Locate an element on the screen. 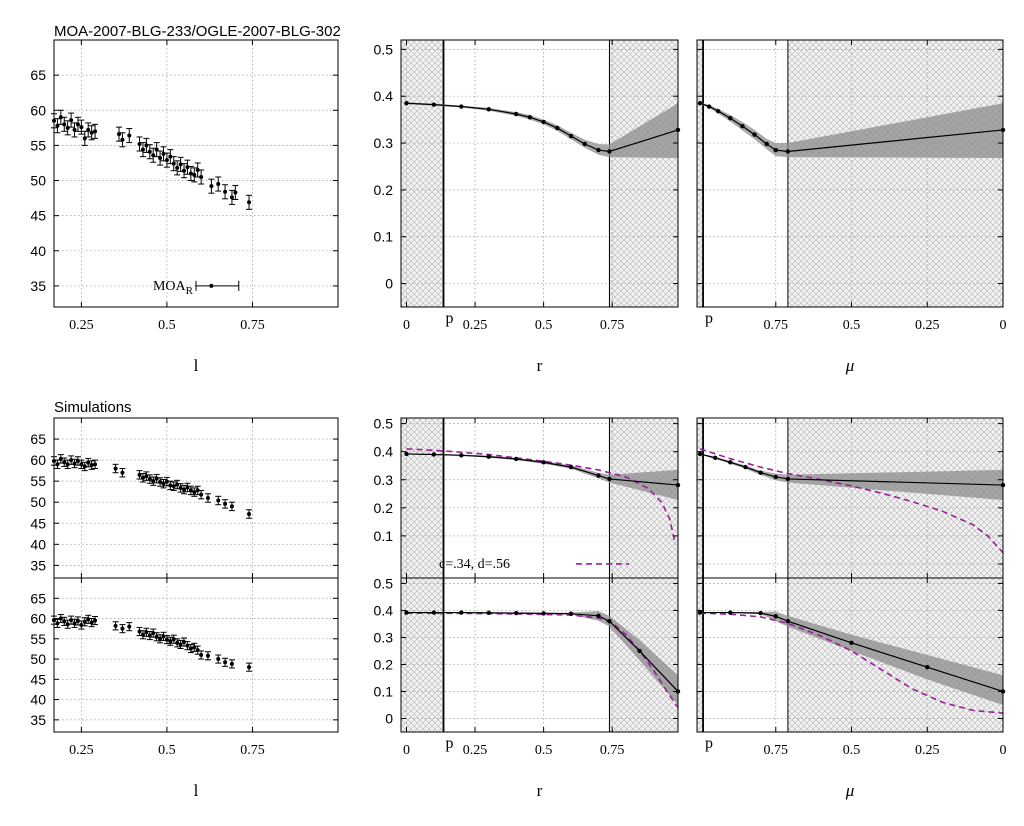 The height and width of the screenshot is (826, 1024). moa-label: MOAR is located at coordinates (173, 288).